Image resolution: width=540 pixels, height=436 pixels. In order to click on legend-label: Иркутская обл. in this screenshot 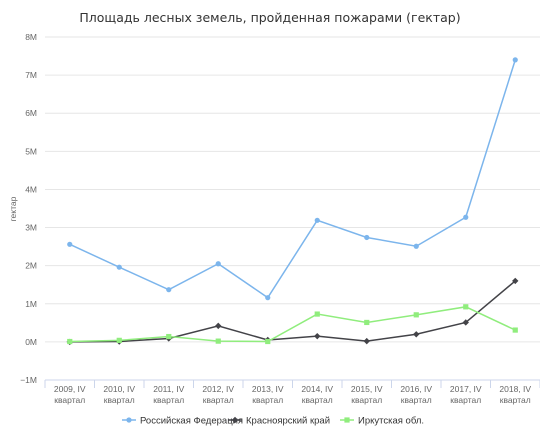, I will do `click(391, 421)`.